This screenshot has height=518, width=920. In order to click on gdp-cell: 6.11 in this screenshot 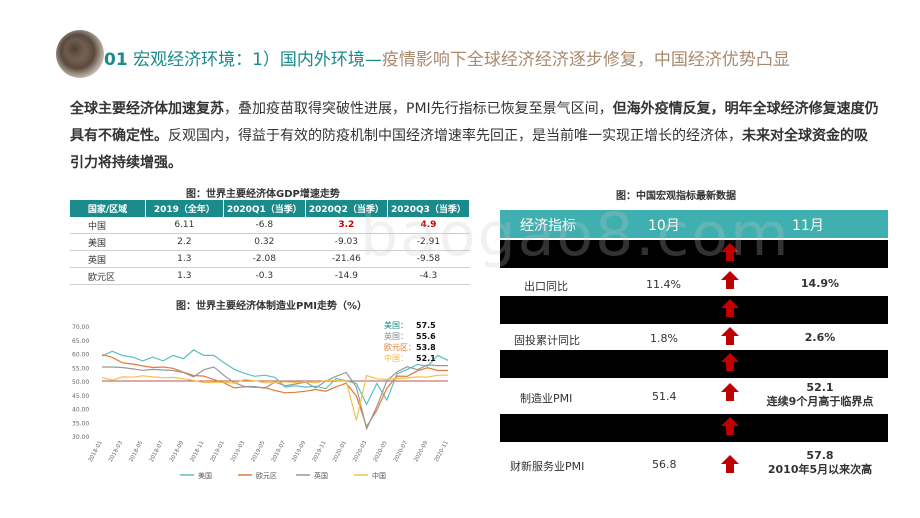, I will do `click(184, 225)`.